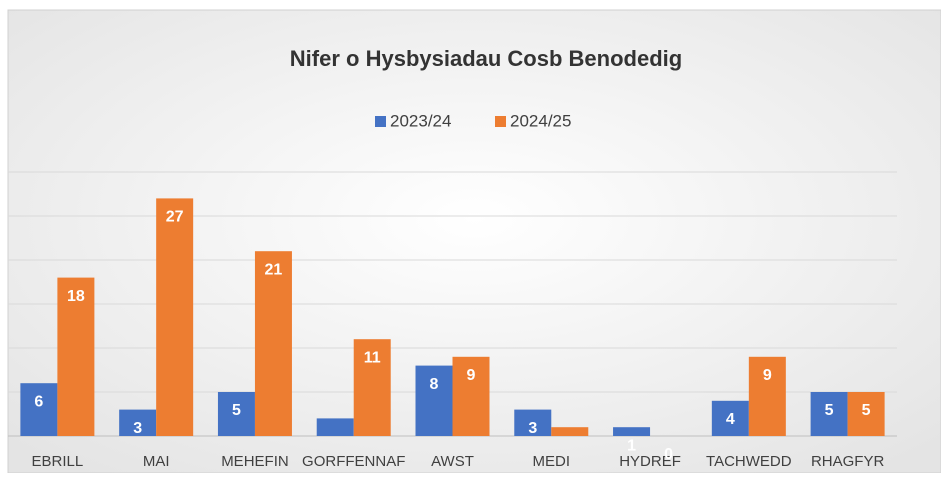 The image size is (941, 478). I want to click on x-tick-label: GORFFENNAF, so click(353, 461).